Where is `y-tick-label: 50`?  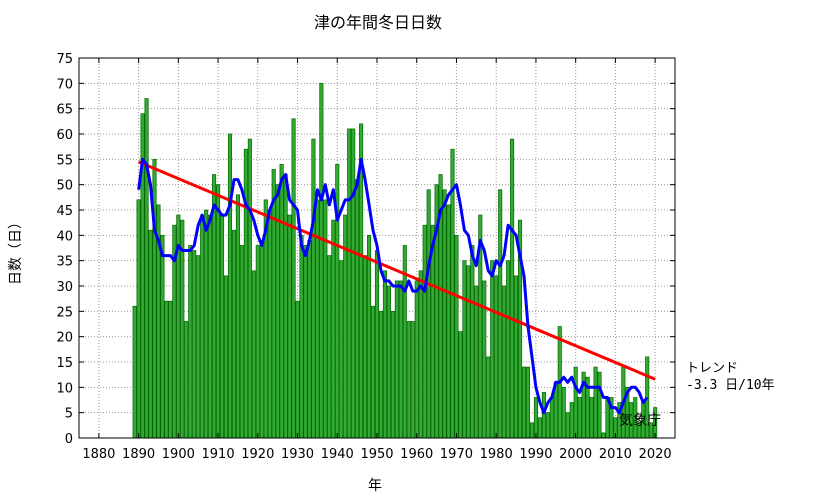
y-tick-label: 50 is located at coordinates (64, 186).